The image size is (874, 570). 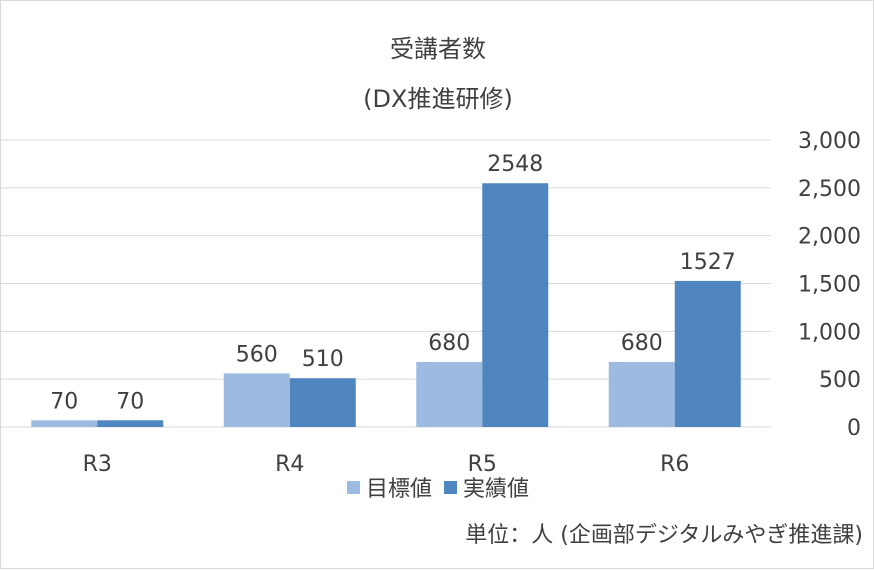 What do you see at coordinates (97, 464) in the screenshot?
I see `x-tick-label: R3` at bounding box center [97, 464].